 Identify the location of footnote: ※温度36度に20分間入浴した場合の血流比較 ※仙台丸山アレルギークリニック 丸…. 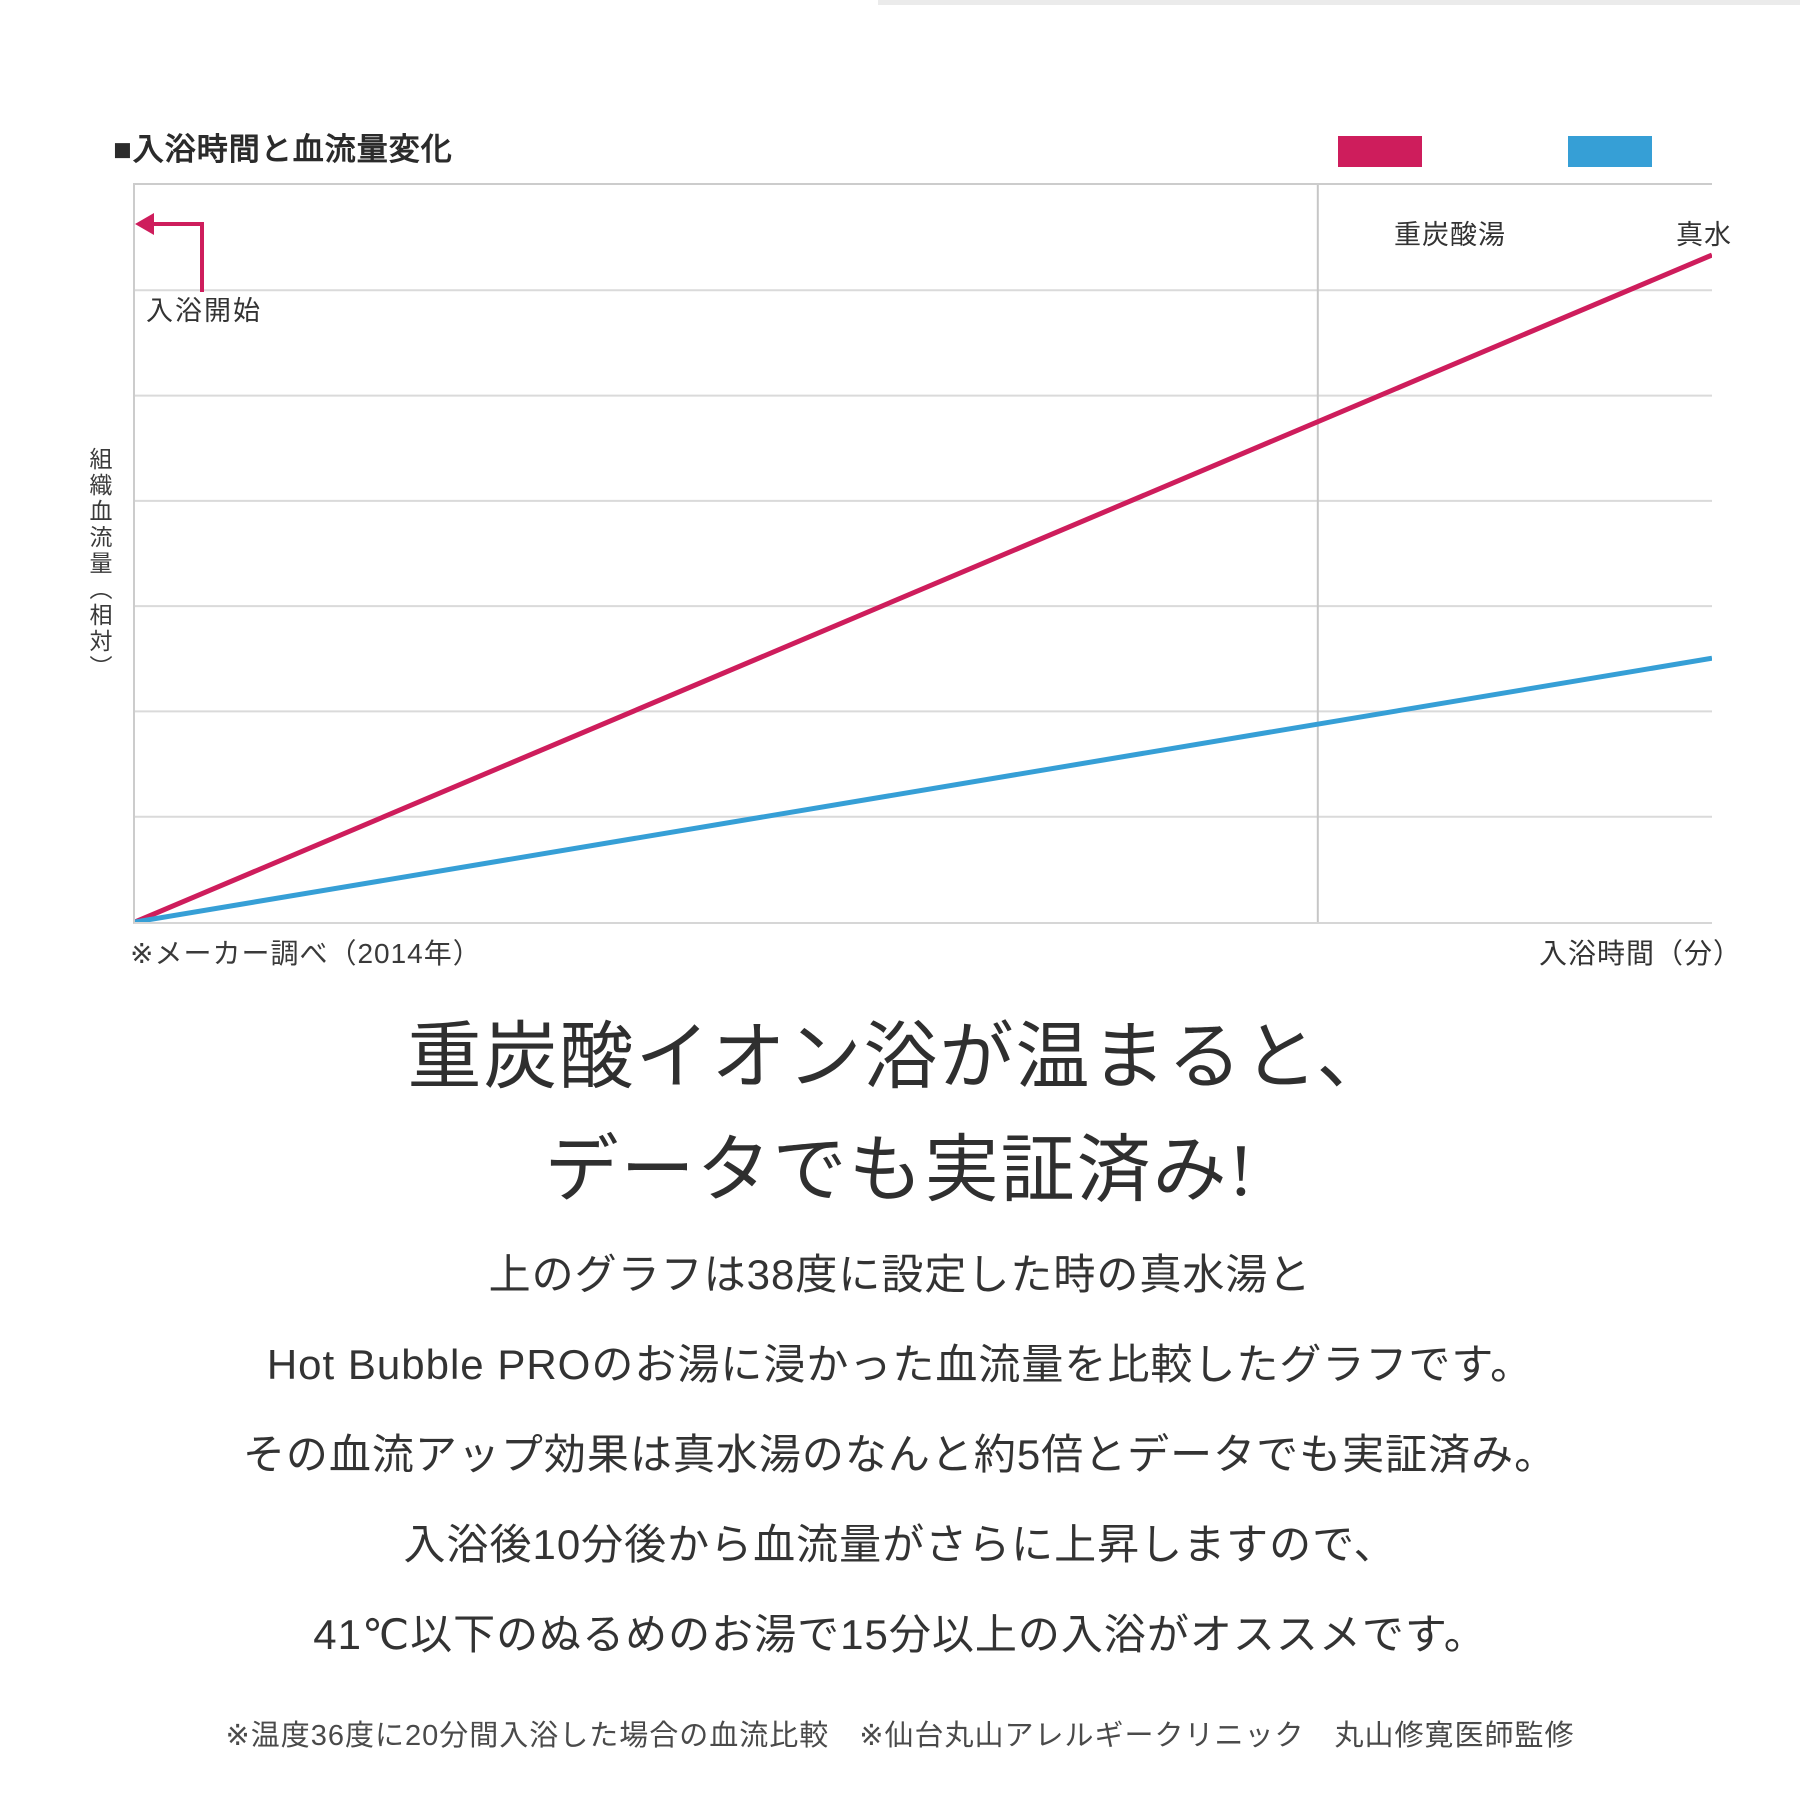
(900, 1736).